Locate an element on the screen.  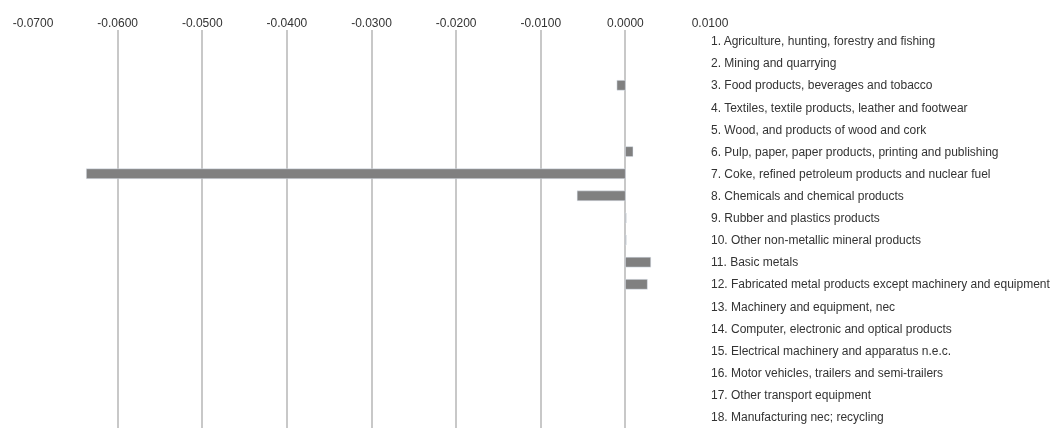
y-tick-label: 1. Agriculture, hunting, forestry and fishing is located at coordinates (823, 41).